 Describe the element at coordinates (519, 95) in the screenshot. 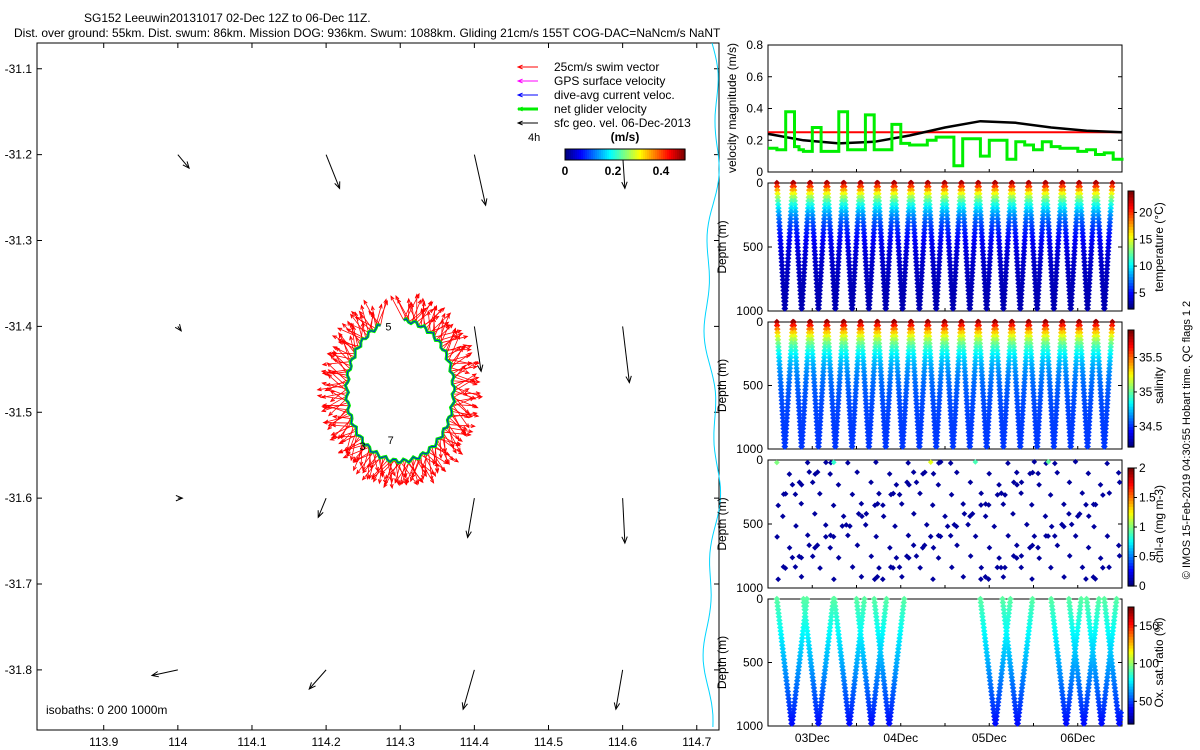

I see `legend-swatch-head` at that location.